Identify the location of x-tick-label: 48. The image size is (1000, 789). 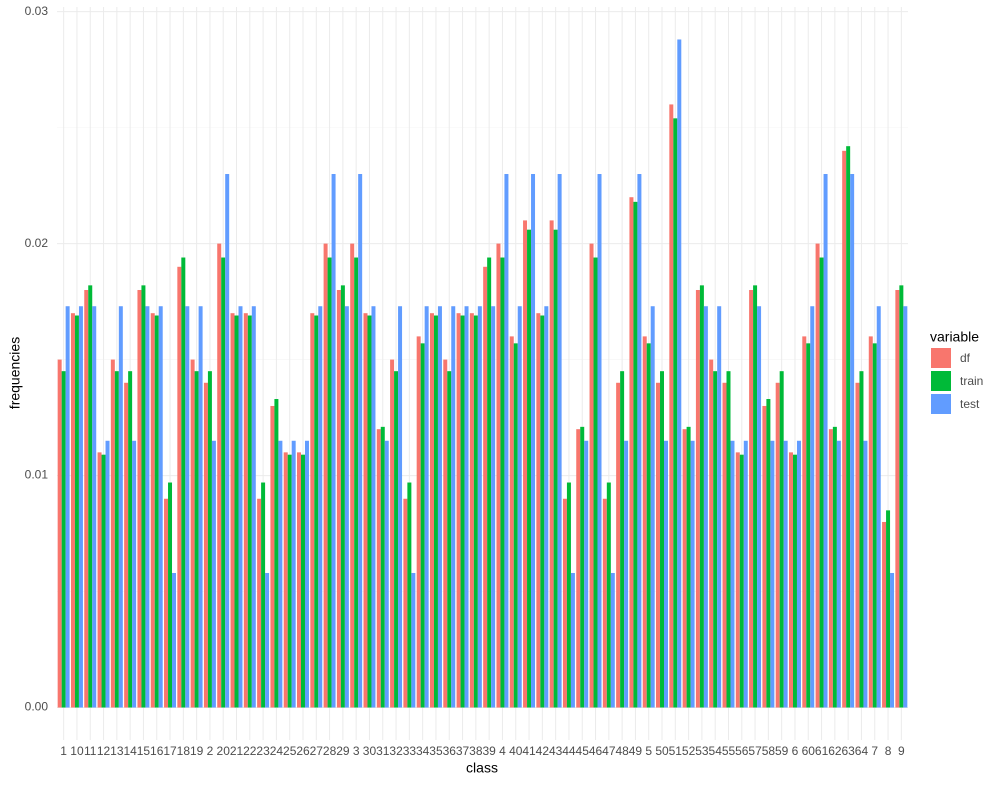
(622, 751).